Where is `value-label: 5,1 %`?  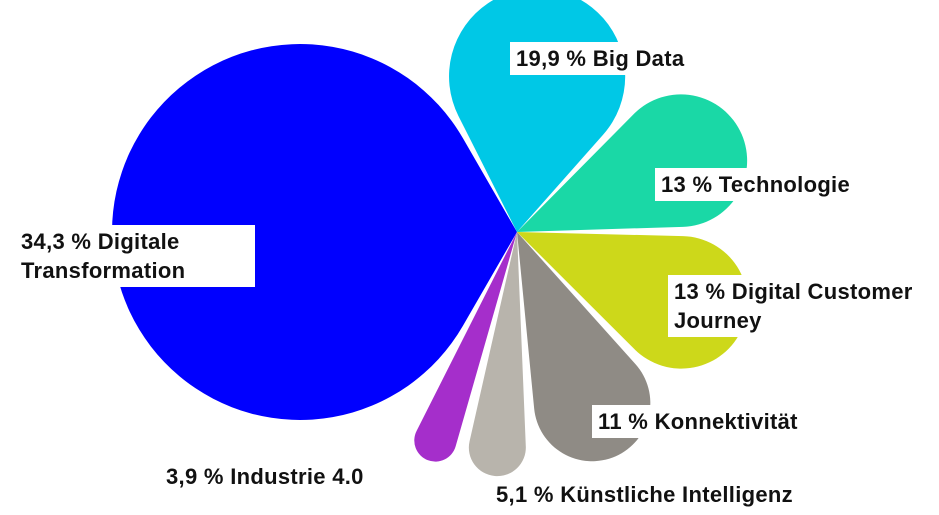 value-label: 5,1 % is located at coordinates (525, 494).